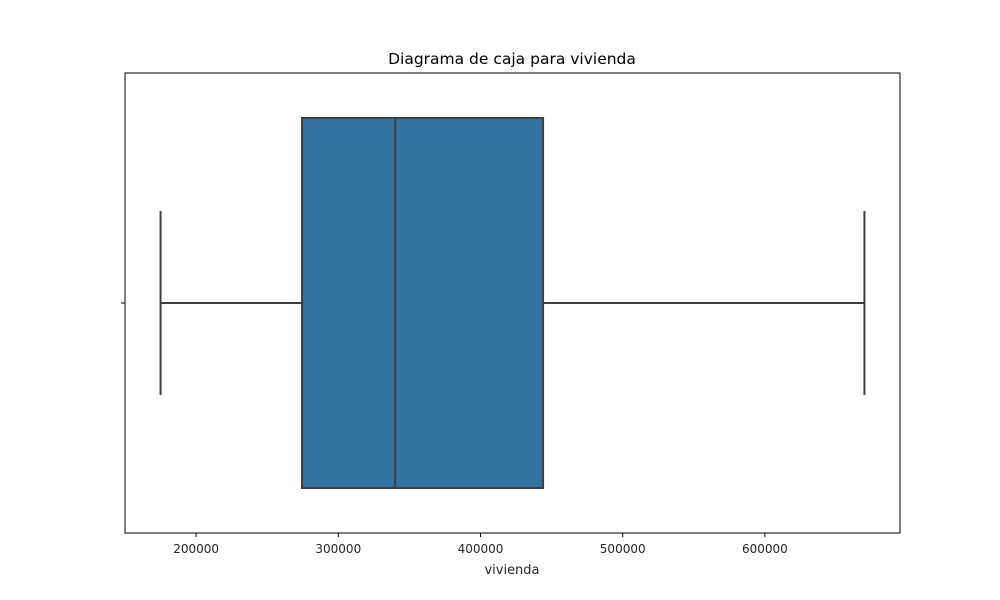  I want to click on x-axis-label: vivienda, so click(511, 570).